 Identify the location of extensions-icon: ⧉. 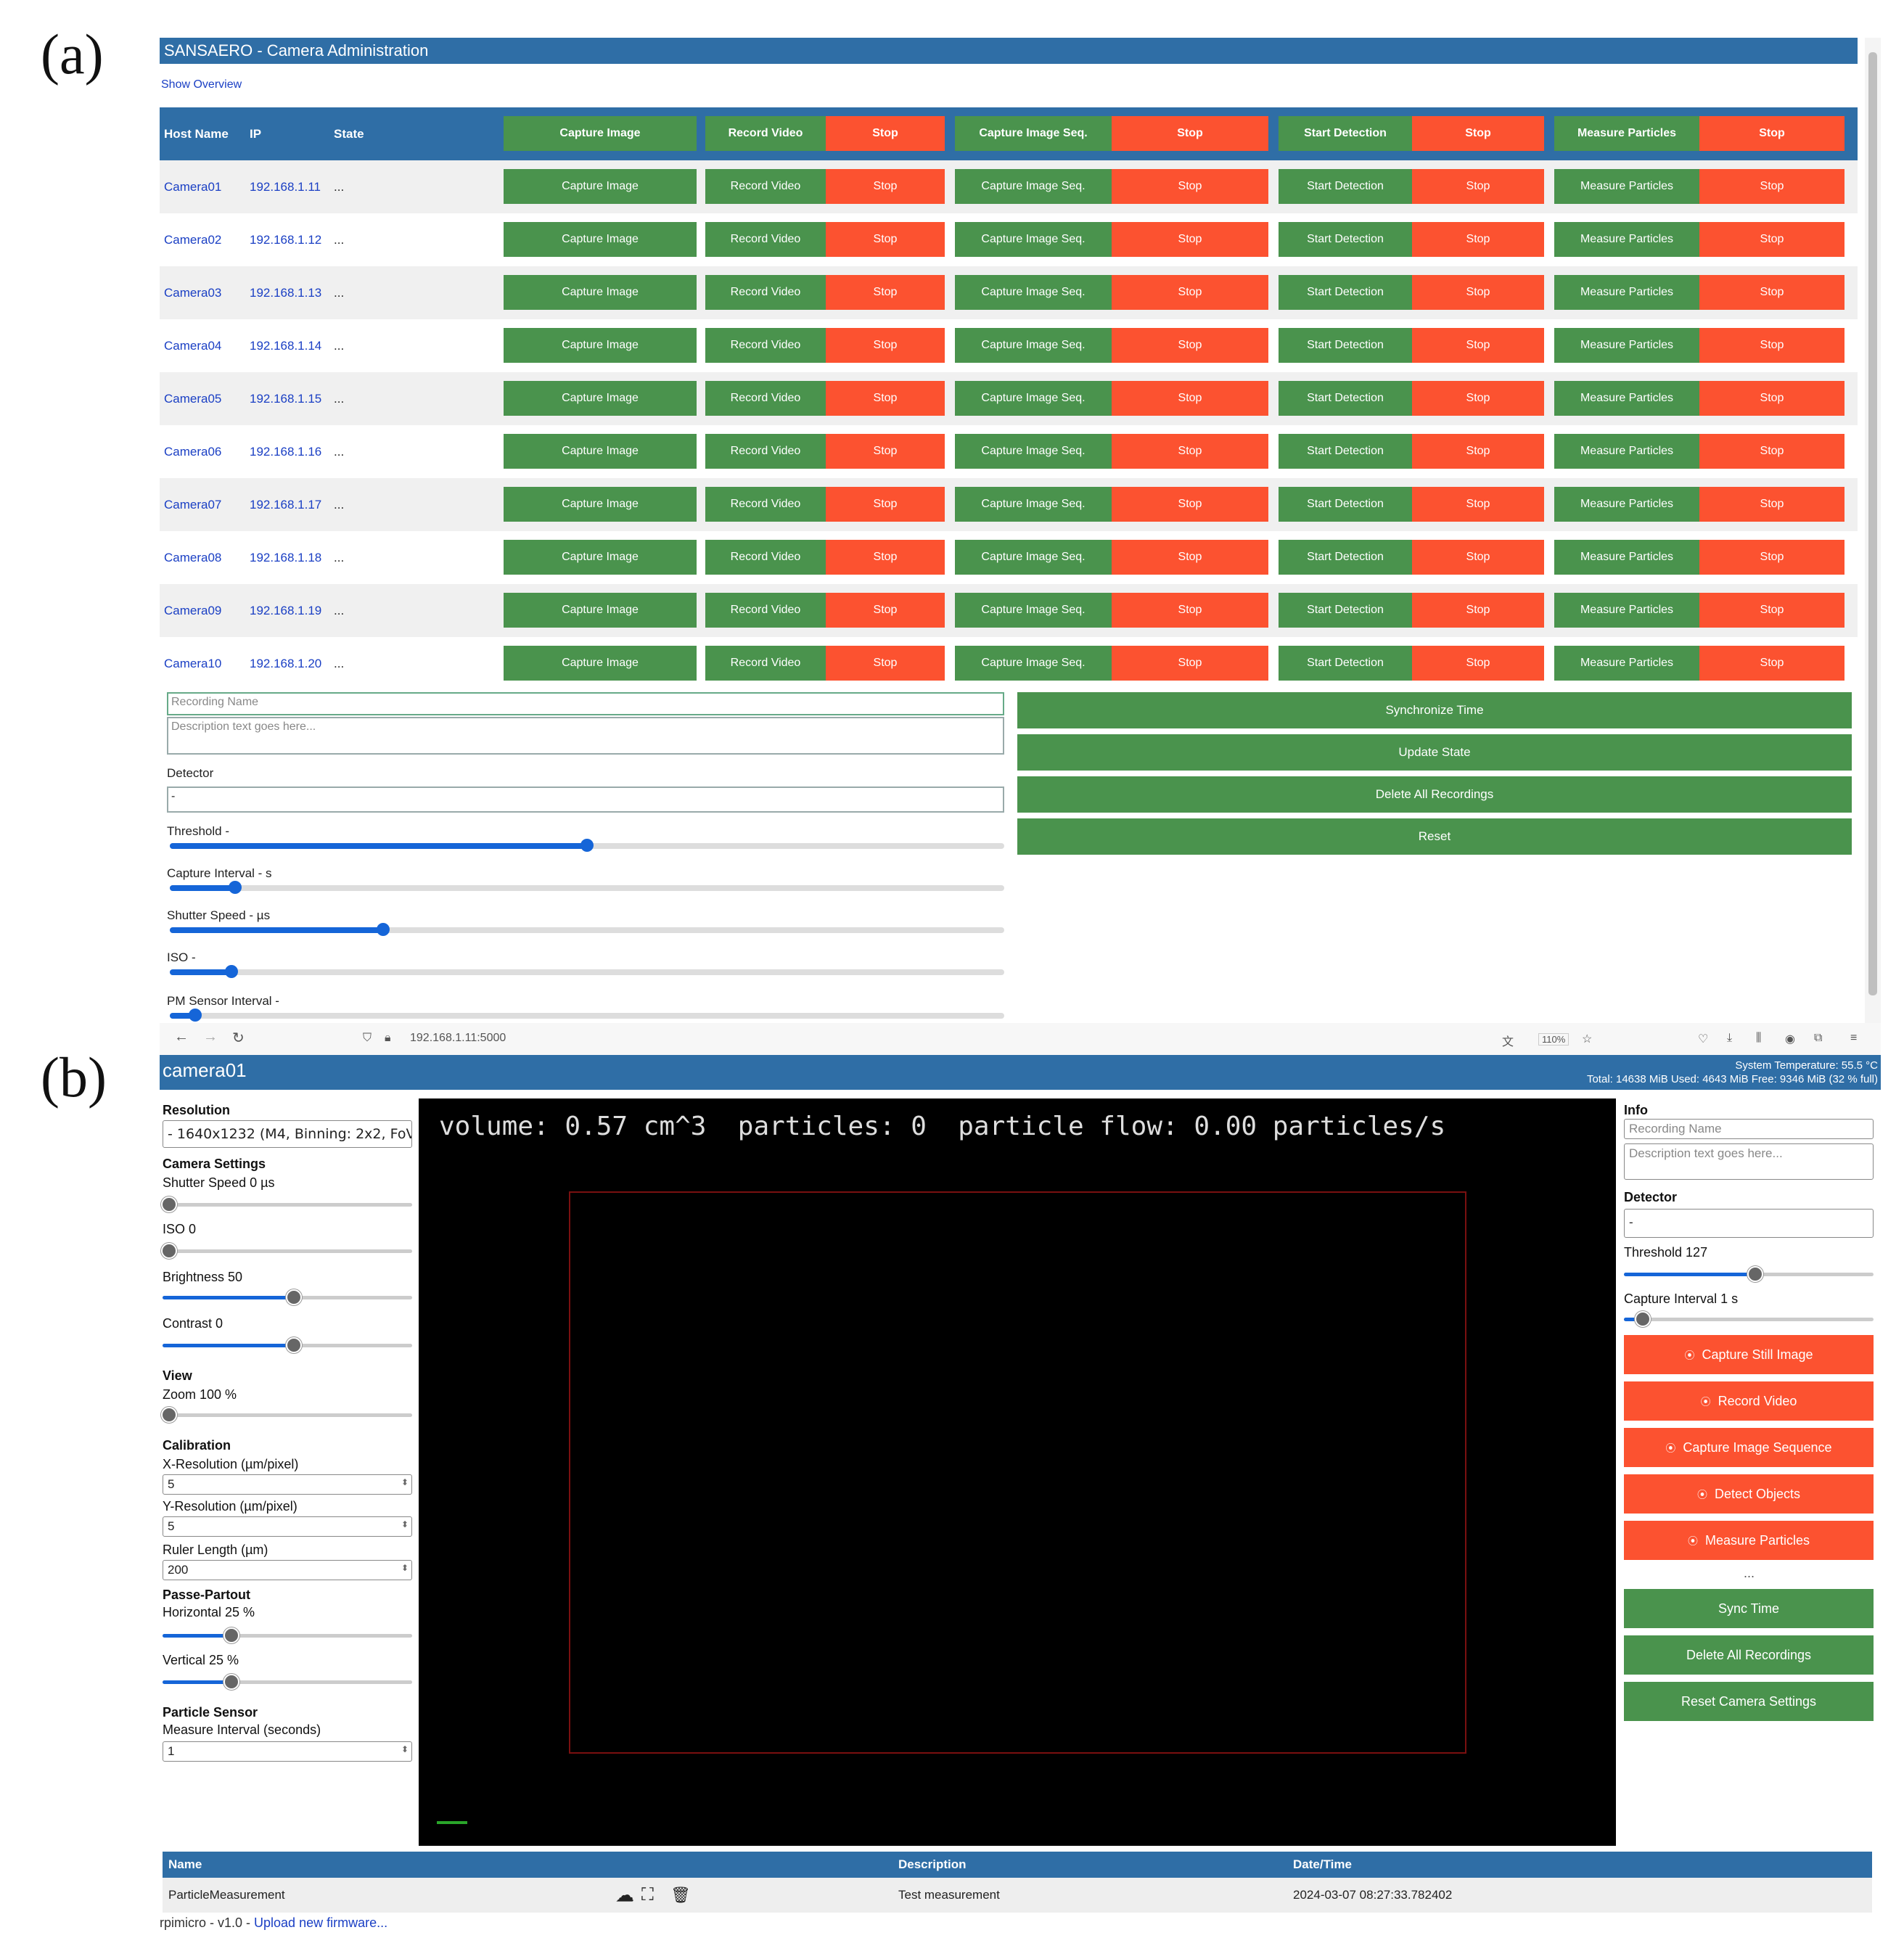
(1818, 1038).